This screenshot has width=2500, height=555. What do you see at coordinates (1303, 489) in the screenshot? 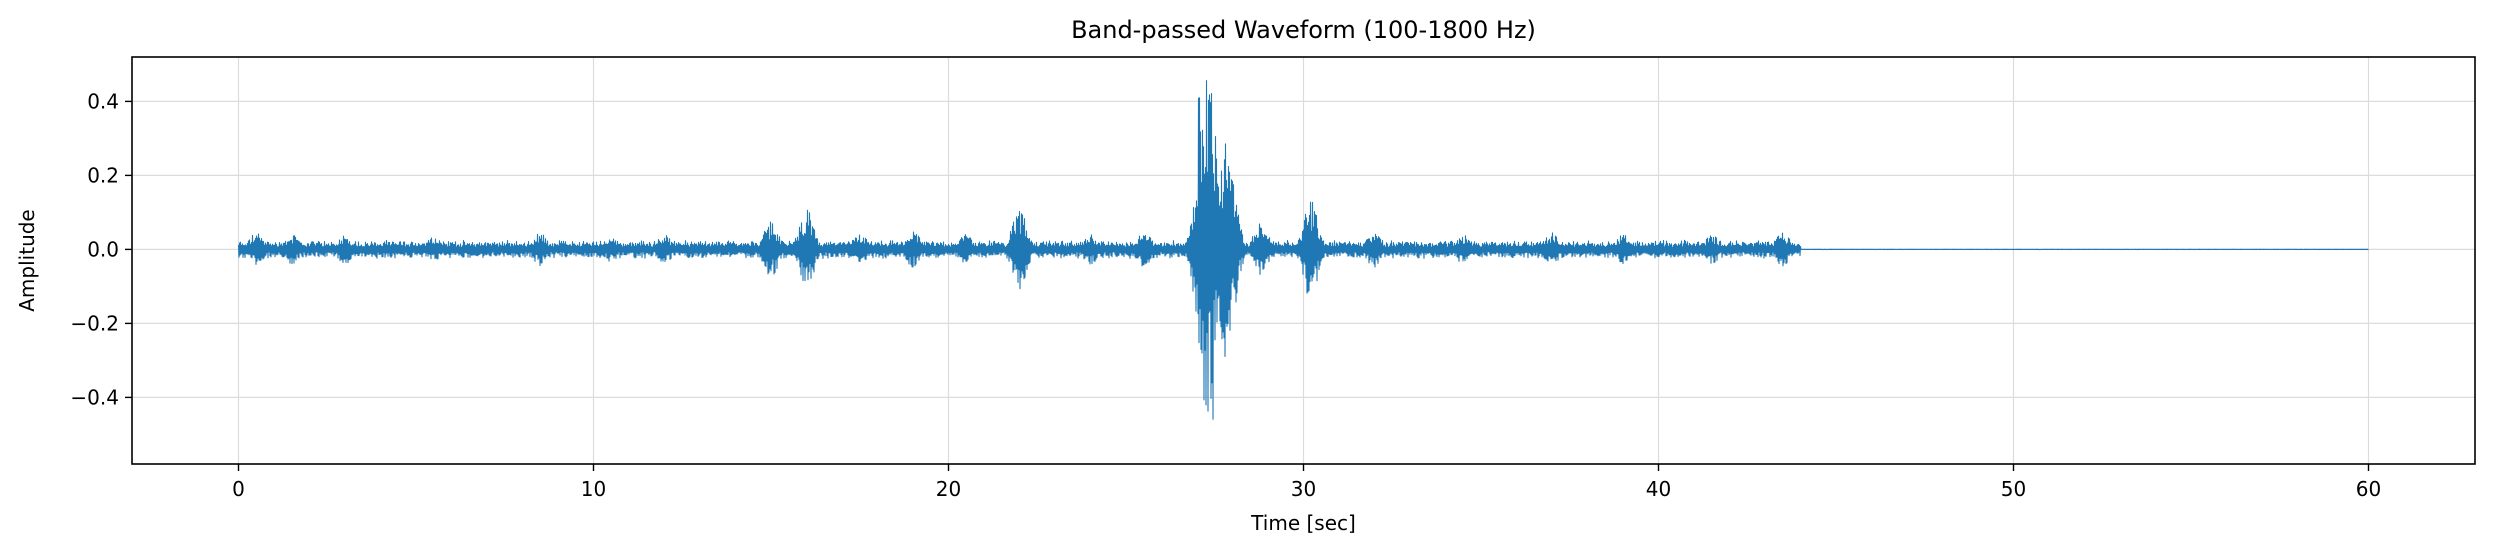
I see `x-tick-label: 30` at bounding box center [1303, 489].